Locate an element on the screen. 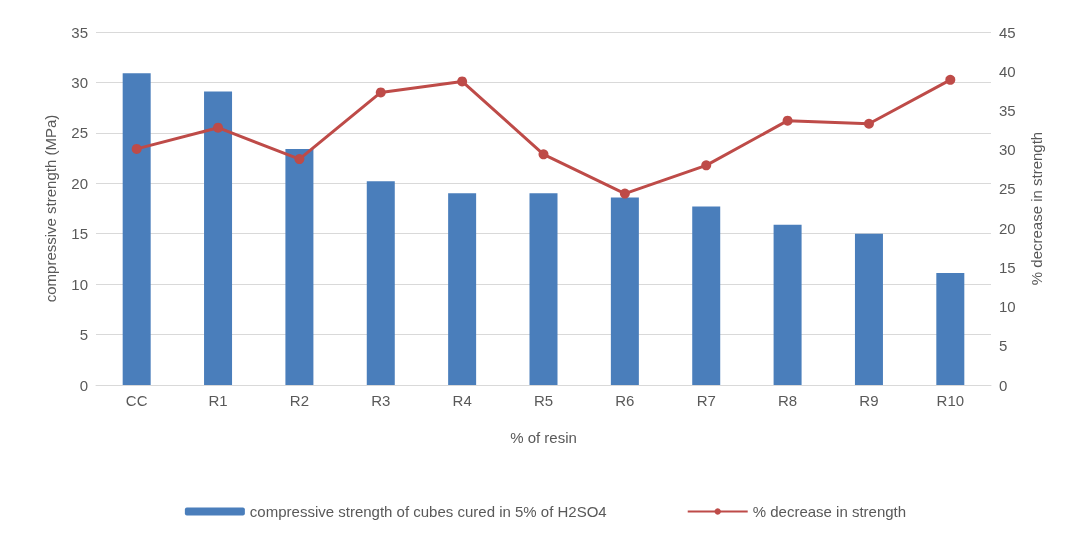 The height and width of the screenshot is (536, 1091). x-tick-label: R2 is located at coordinates (299, 400).